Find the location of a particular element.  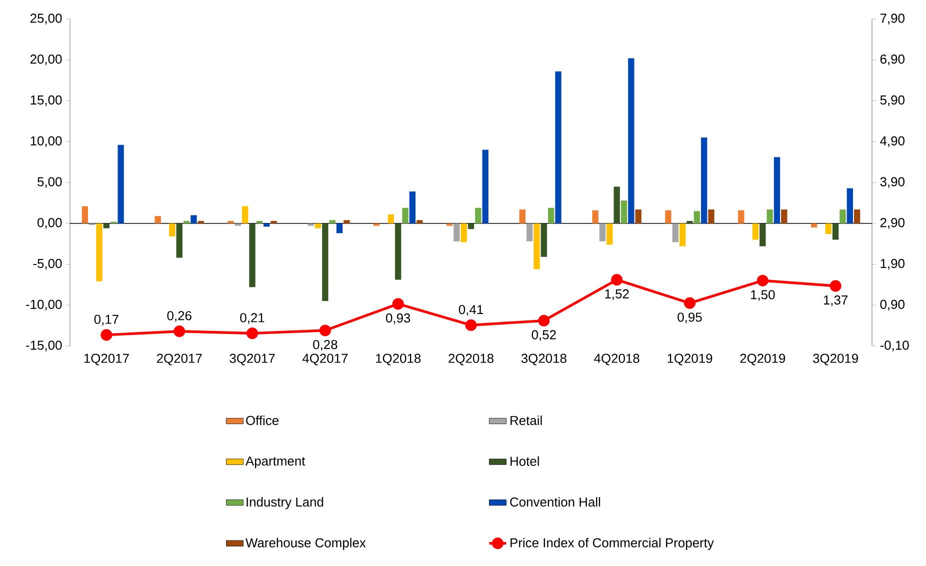

y-tick-label: -5,00 is located at coordinates (47, 264).